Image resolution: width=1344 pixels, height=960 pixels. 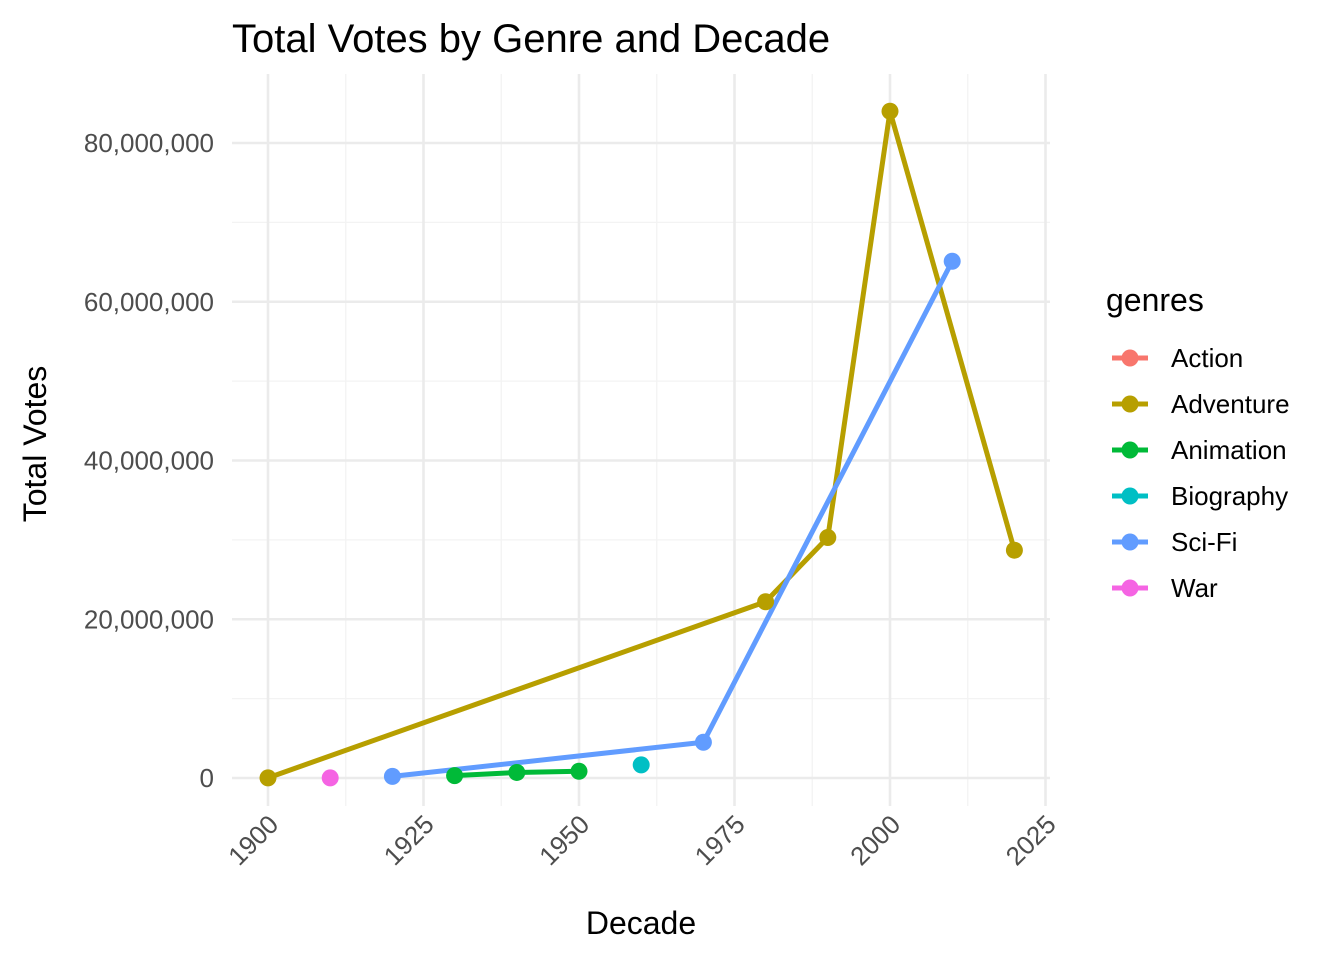 I want to click on legend-item-animation: Animation, so click(x=1199, y=450).